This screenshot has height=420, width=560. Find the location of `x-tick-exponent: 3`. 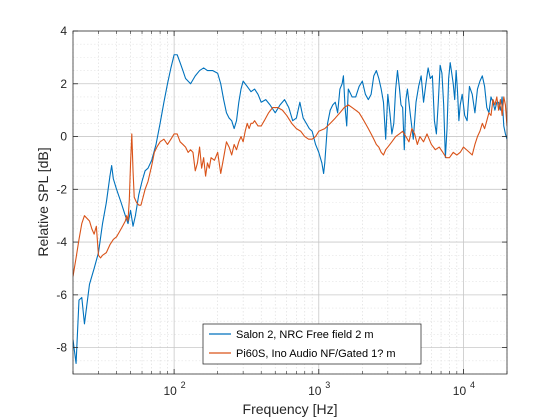

x-tick-exponent: 3 is located at coordinates (327, 385).